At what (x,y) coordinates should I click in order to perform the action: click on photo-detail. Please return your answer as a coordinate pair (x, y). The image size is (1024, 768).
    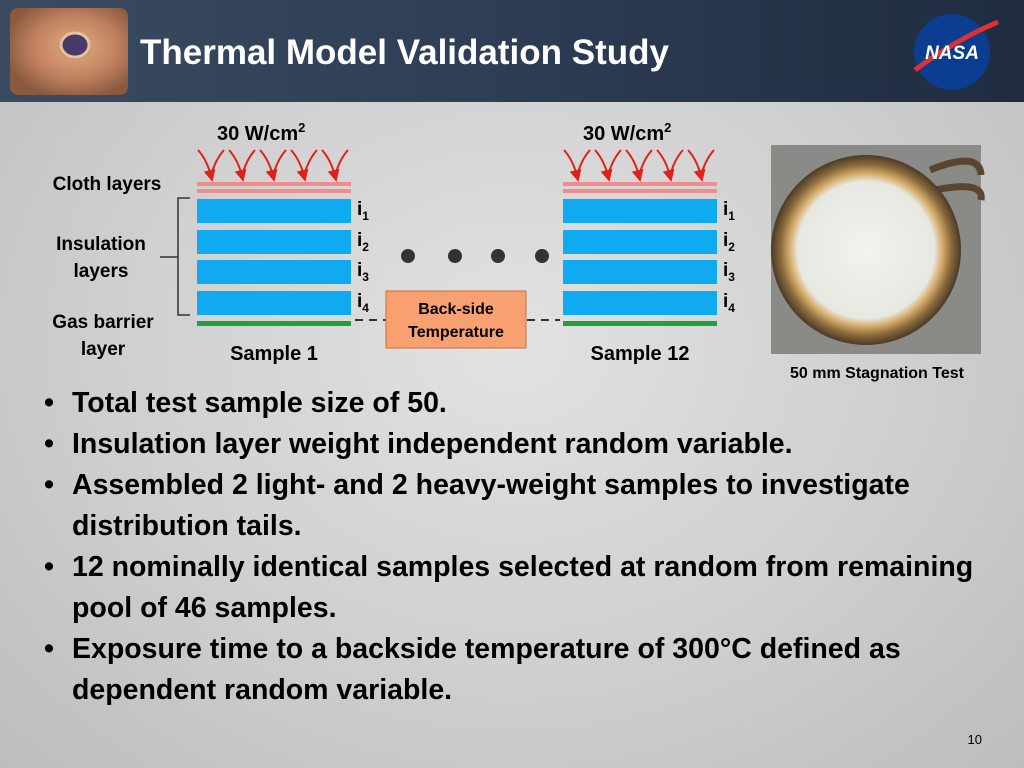
    Looking at the image, I should click on (956, 179).